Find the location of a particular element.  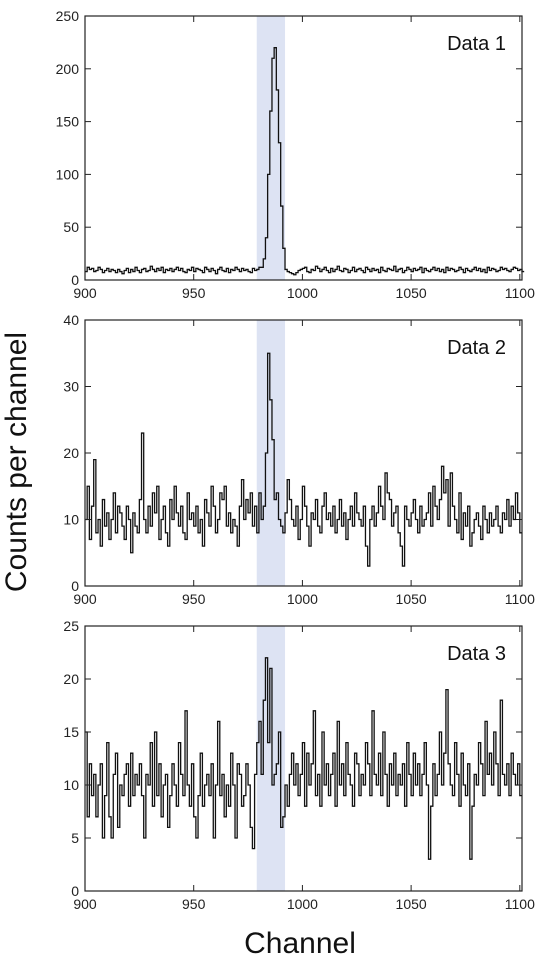

panel-label: Data 1 is located at coordinates (476, 44).